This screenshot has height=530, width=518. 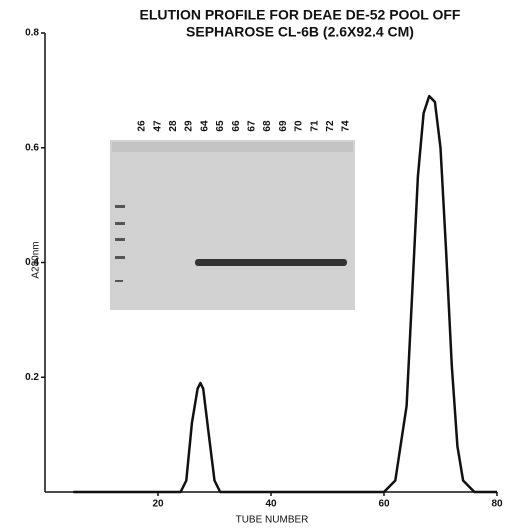 What do you see at coordinates (232, 147) in the screenshot?
I see `gel-wells` at bounding box center [232, 147].